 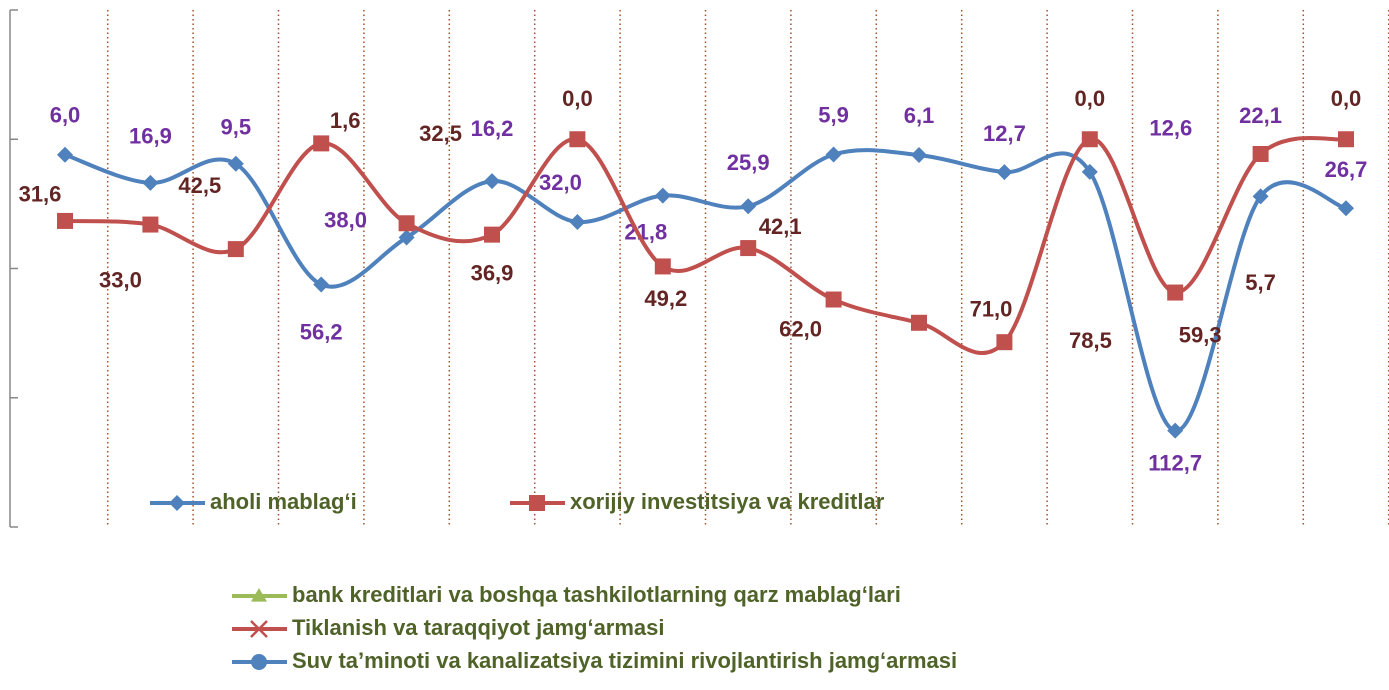 I want to click on data-label: 22,1, so click(x=1260, y=115).